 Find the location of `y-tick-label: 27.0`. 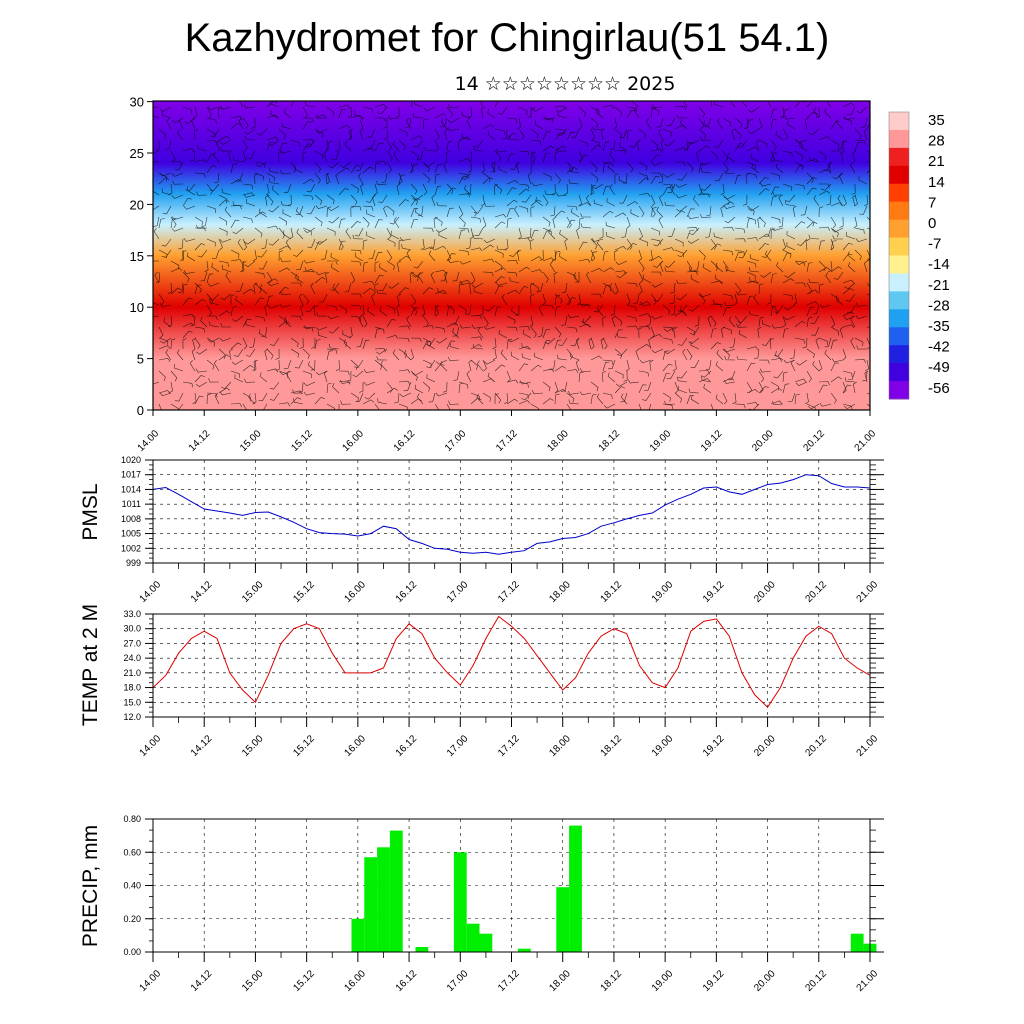

y-tick-label: 27.0 is located at coordinates (132, 643).